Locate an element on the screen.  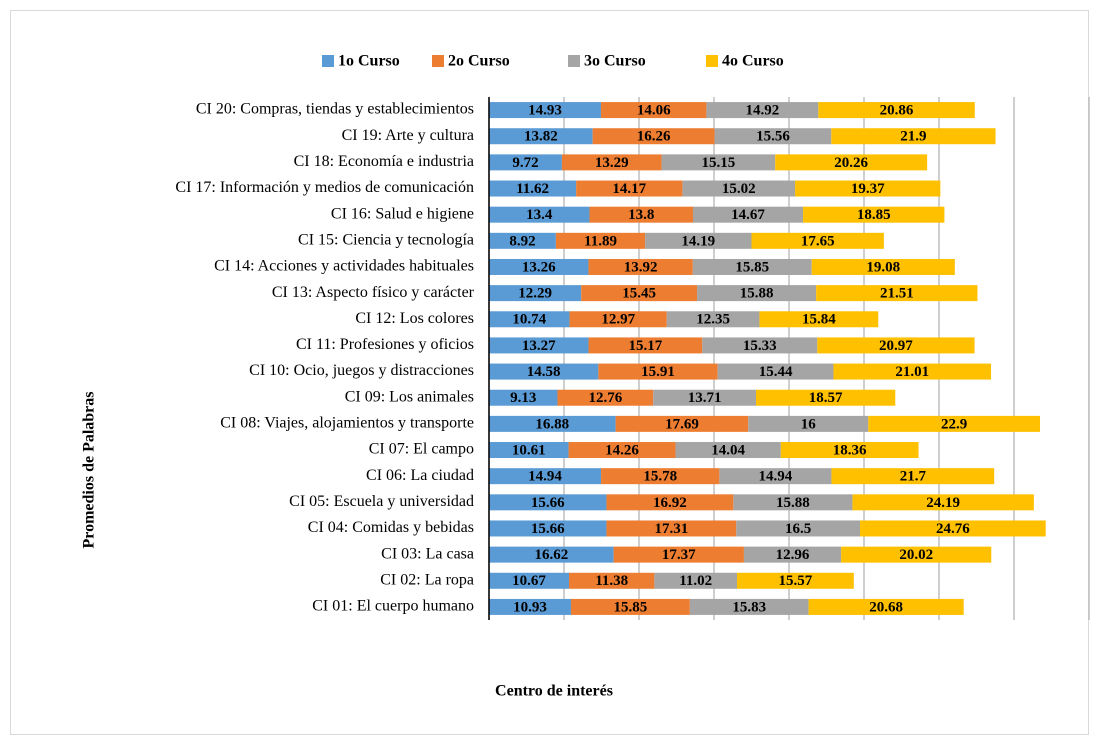
value-label: 14.17 is located at coordinates (629, 189).